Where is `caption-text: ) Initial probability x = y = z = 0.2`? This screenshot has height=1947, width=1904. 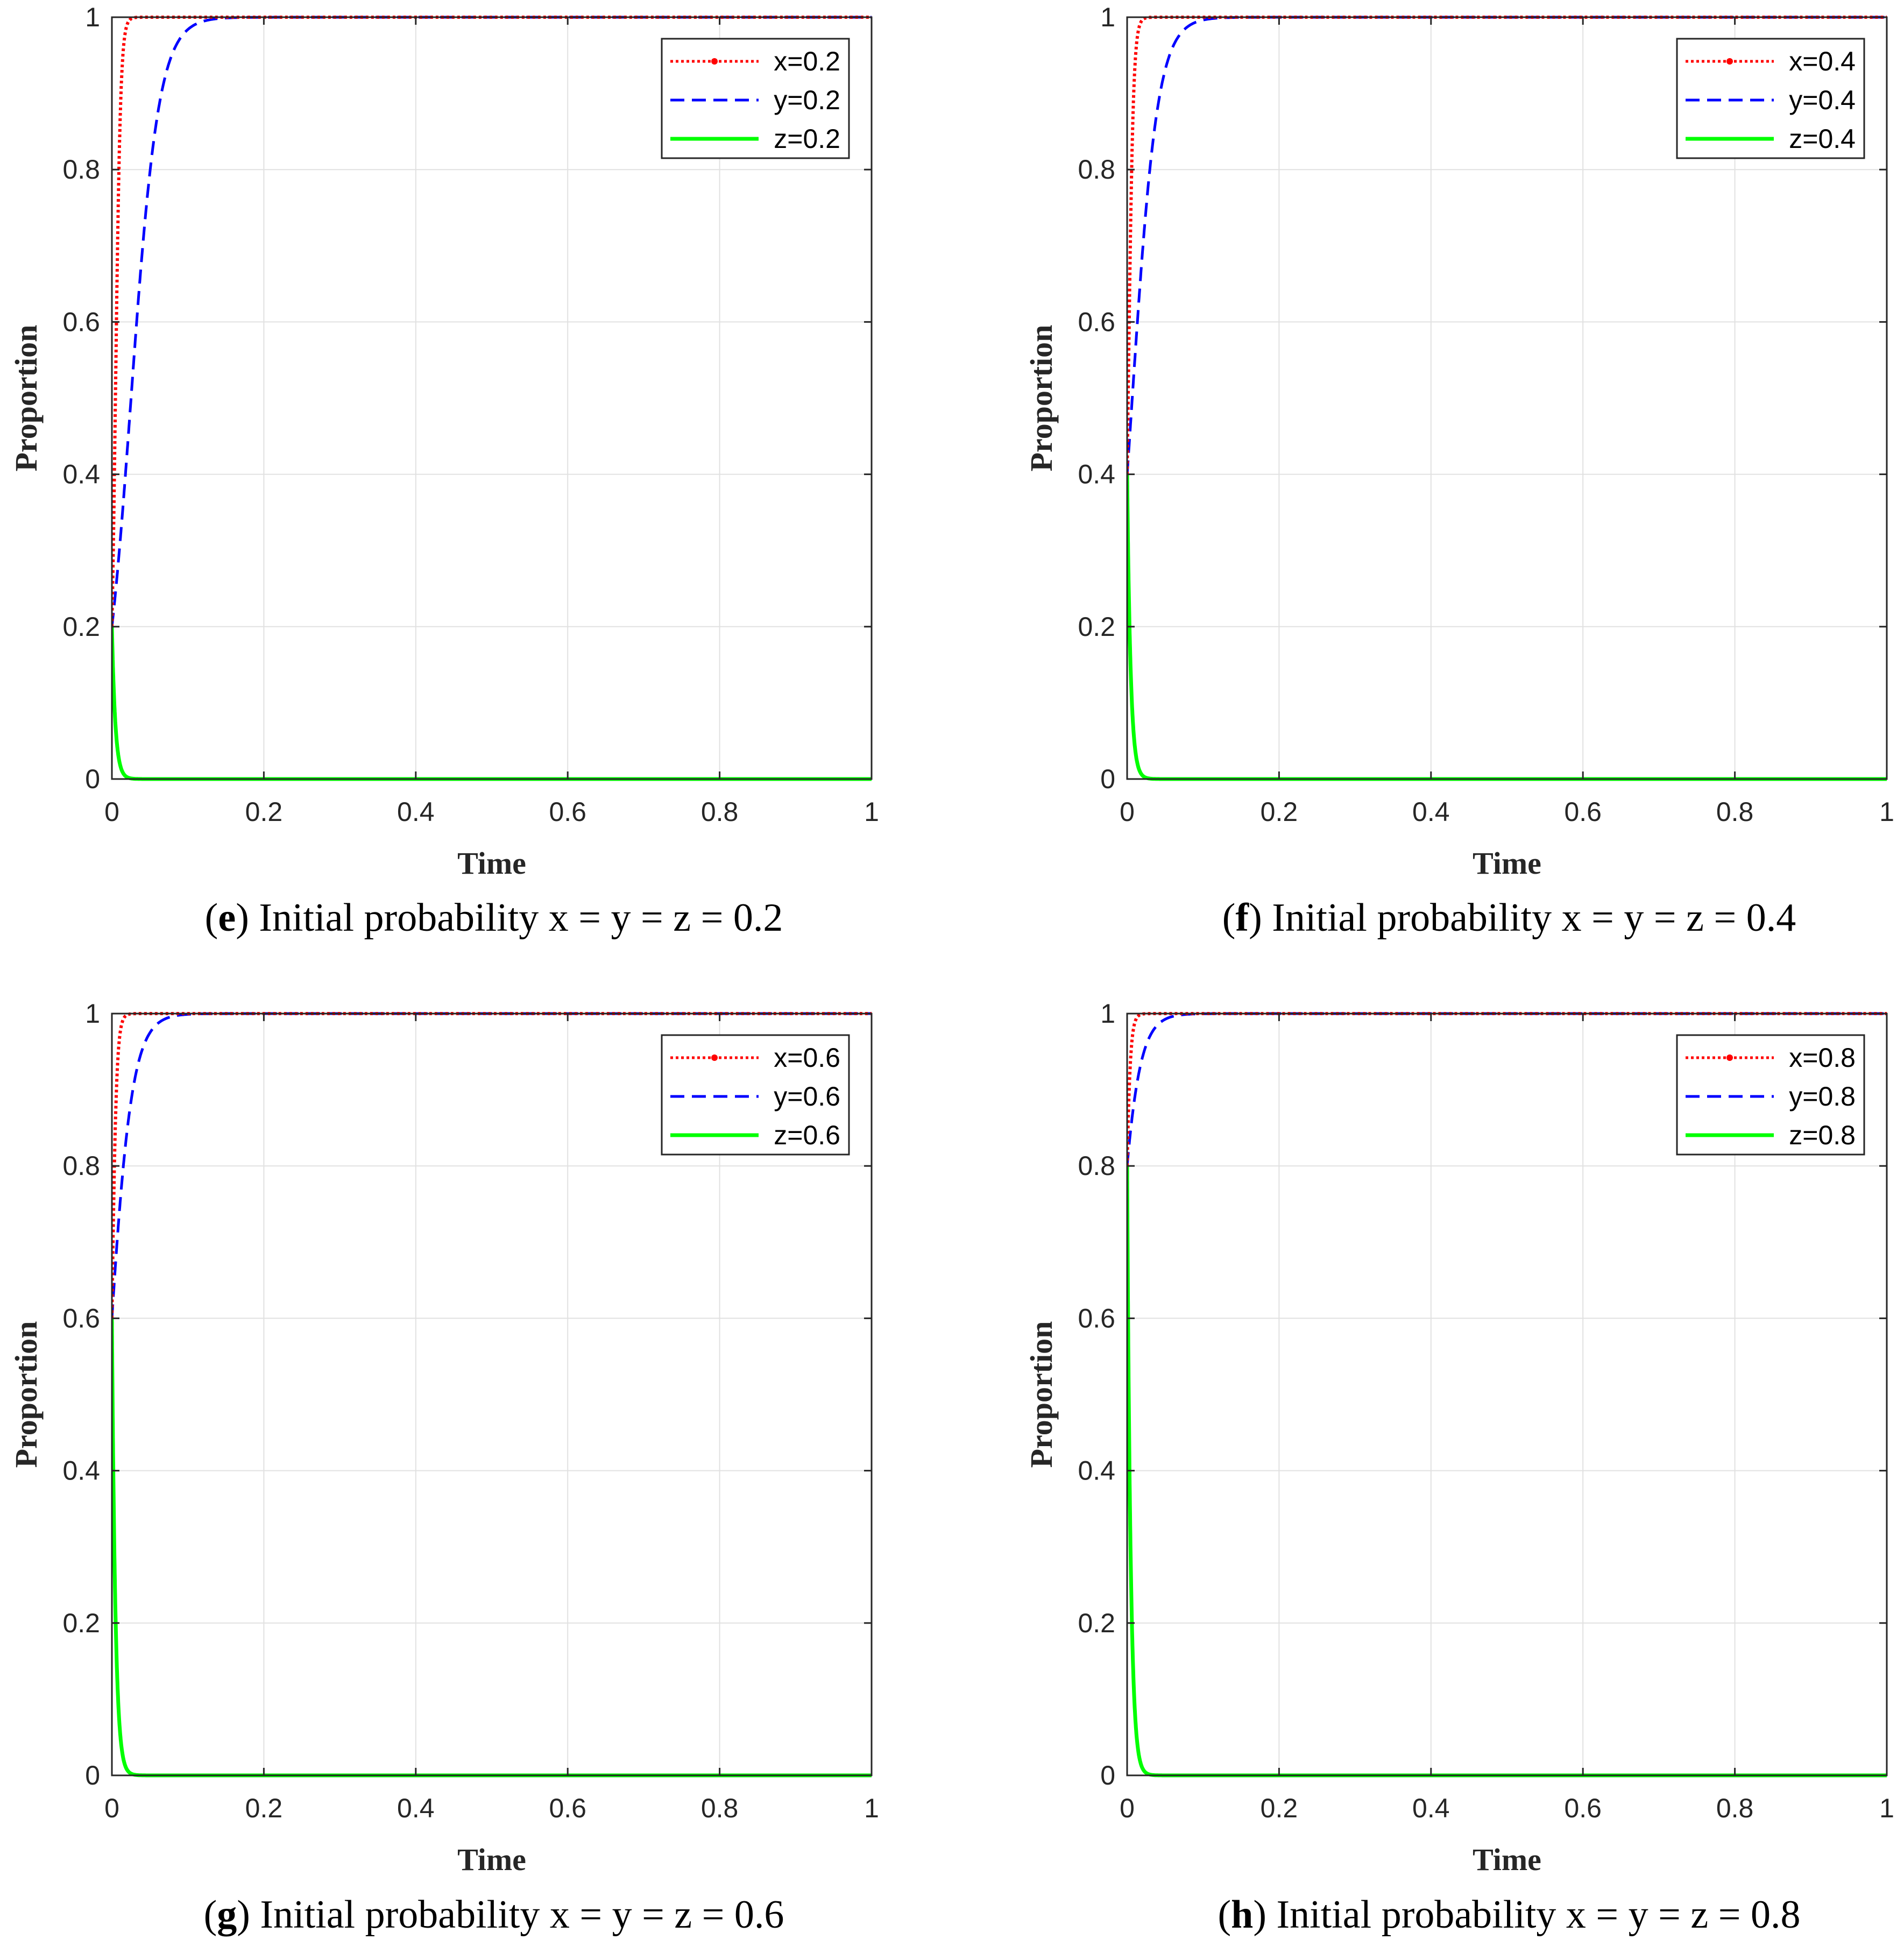
caption-text: ) Initial probability x = y = z = 0.2 is located at coordinates (509, 918).